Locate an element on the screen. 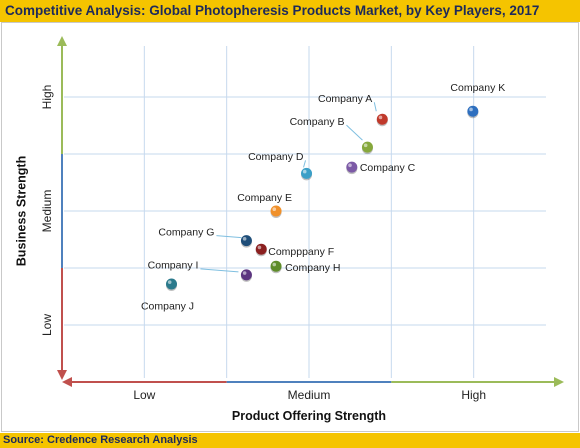  point-highlight-company-g is located at coordinates (244, 239).